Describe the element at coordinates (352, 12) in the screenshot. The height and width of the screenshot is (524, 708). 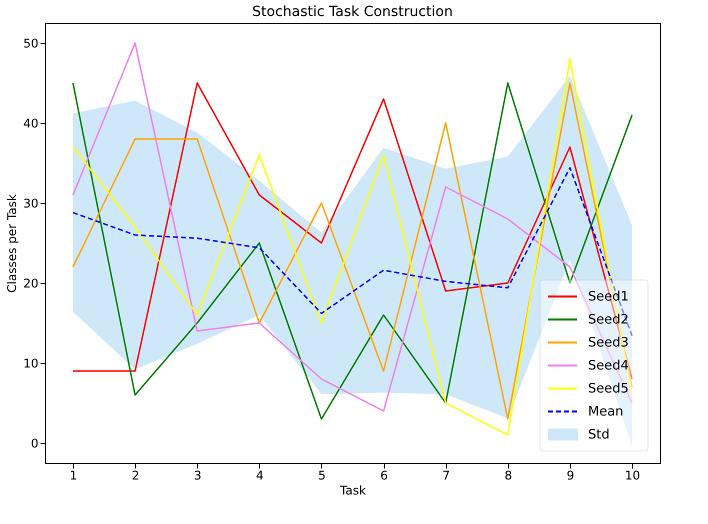
I see `chart-title: Stochastic Task Construction` at that location.